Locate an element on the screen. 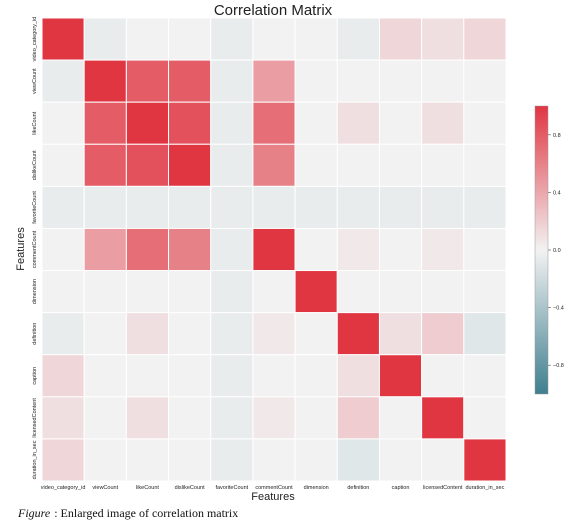 The height and width of the screenshot is (528, 575). heatmap-cell-likeCount-dislikeCount is located at coordinates (190, 123).